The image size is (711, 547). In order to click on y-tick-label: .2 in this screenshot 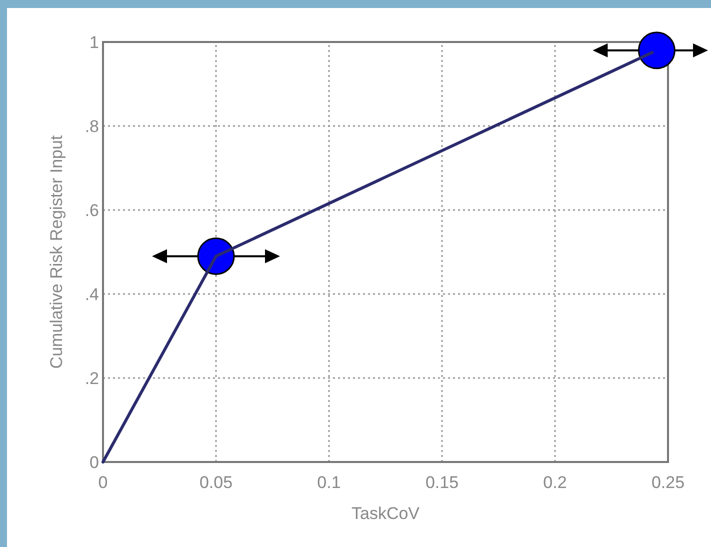, I will do `click(91, 378)`.